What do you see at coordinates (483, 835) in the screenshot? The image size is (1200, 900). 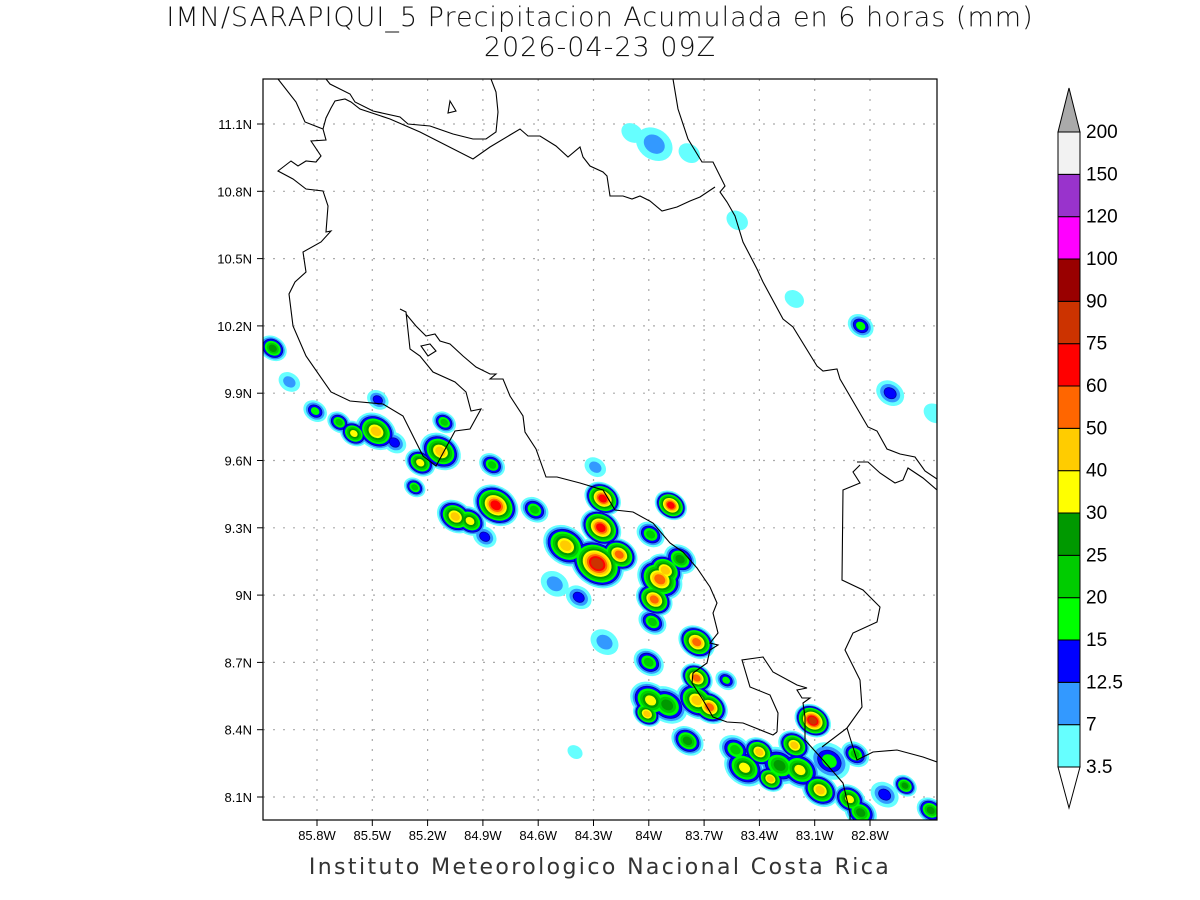 I see `lon-tick-label: 84.9W` at bounding box center [483, 835].